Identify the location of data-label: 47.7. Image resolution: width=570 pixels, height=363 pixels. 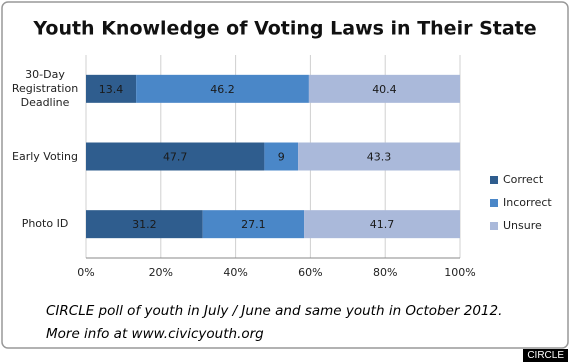
(175, 157).